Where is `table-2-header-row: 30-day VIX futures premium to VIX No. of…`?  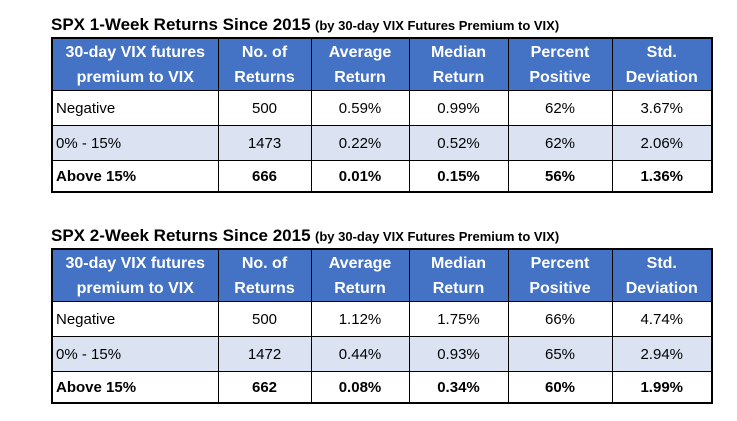 table-2-header-row: 30-day VIX futures premium to VIX No. of… is located at coordinates (382, 275).